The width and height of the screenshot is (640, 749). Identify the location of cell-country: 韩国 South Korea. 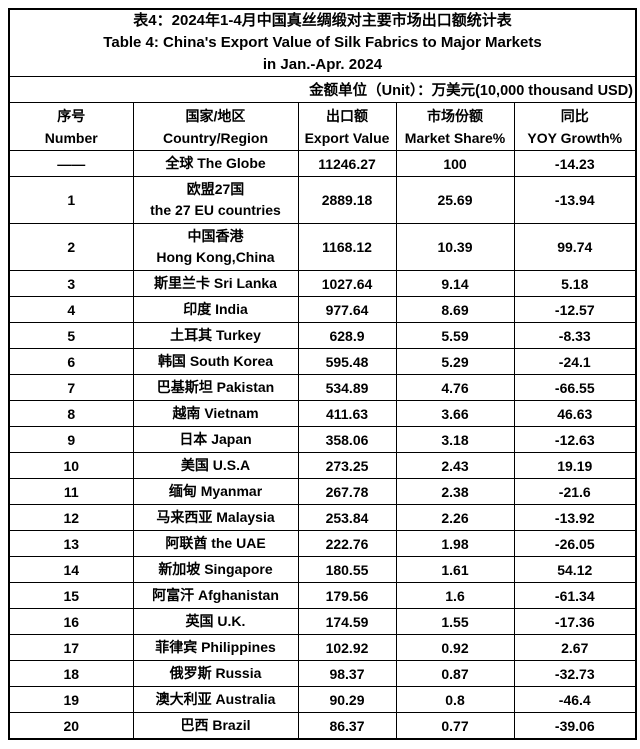
(215, 361).